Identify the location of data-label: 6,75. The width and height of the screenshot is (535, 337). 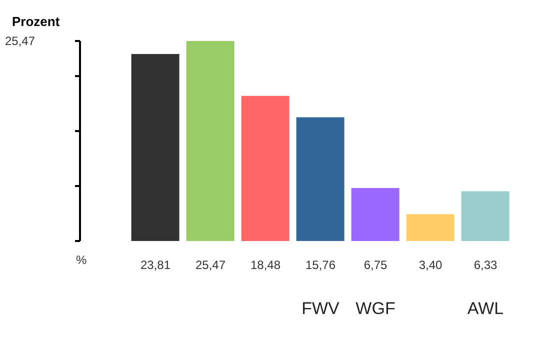
(376, 265).